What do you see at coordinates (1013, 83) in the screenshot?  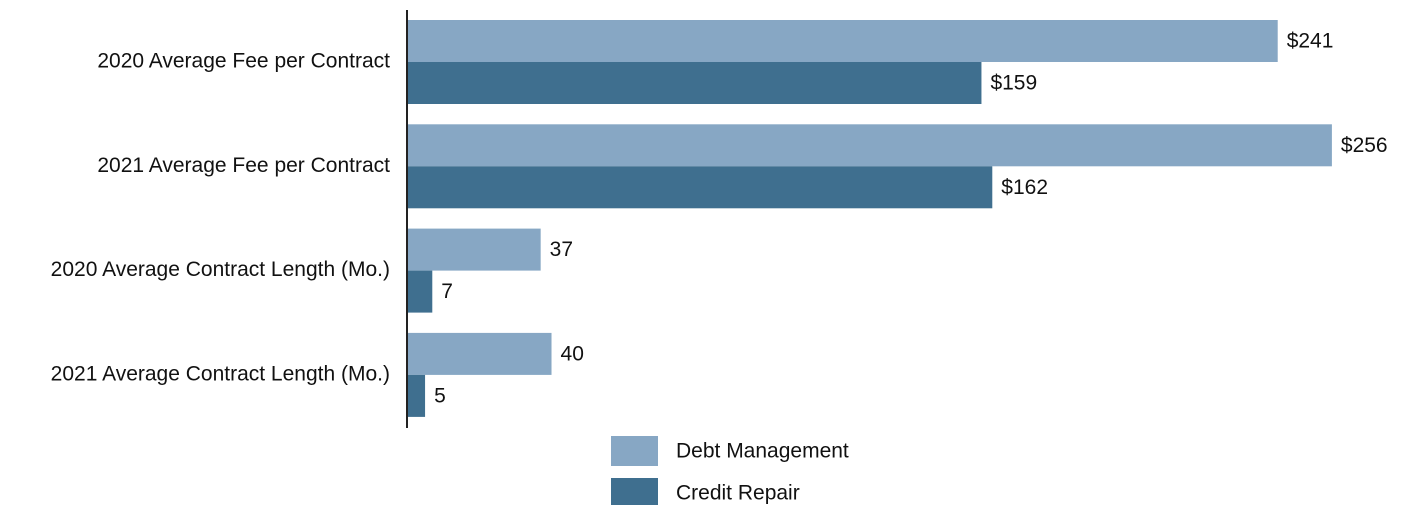 I see `value-label: $159` at bounding box center [1013, 83].